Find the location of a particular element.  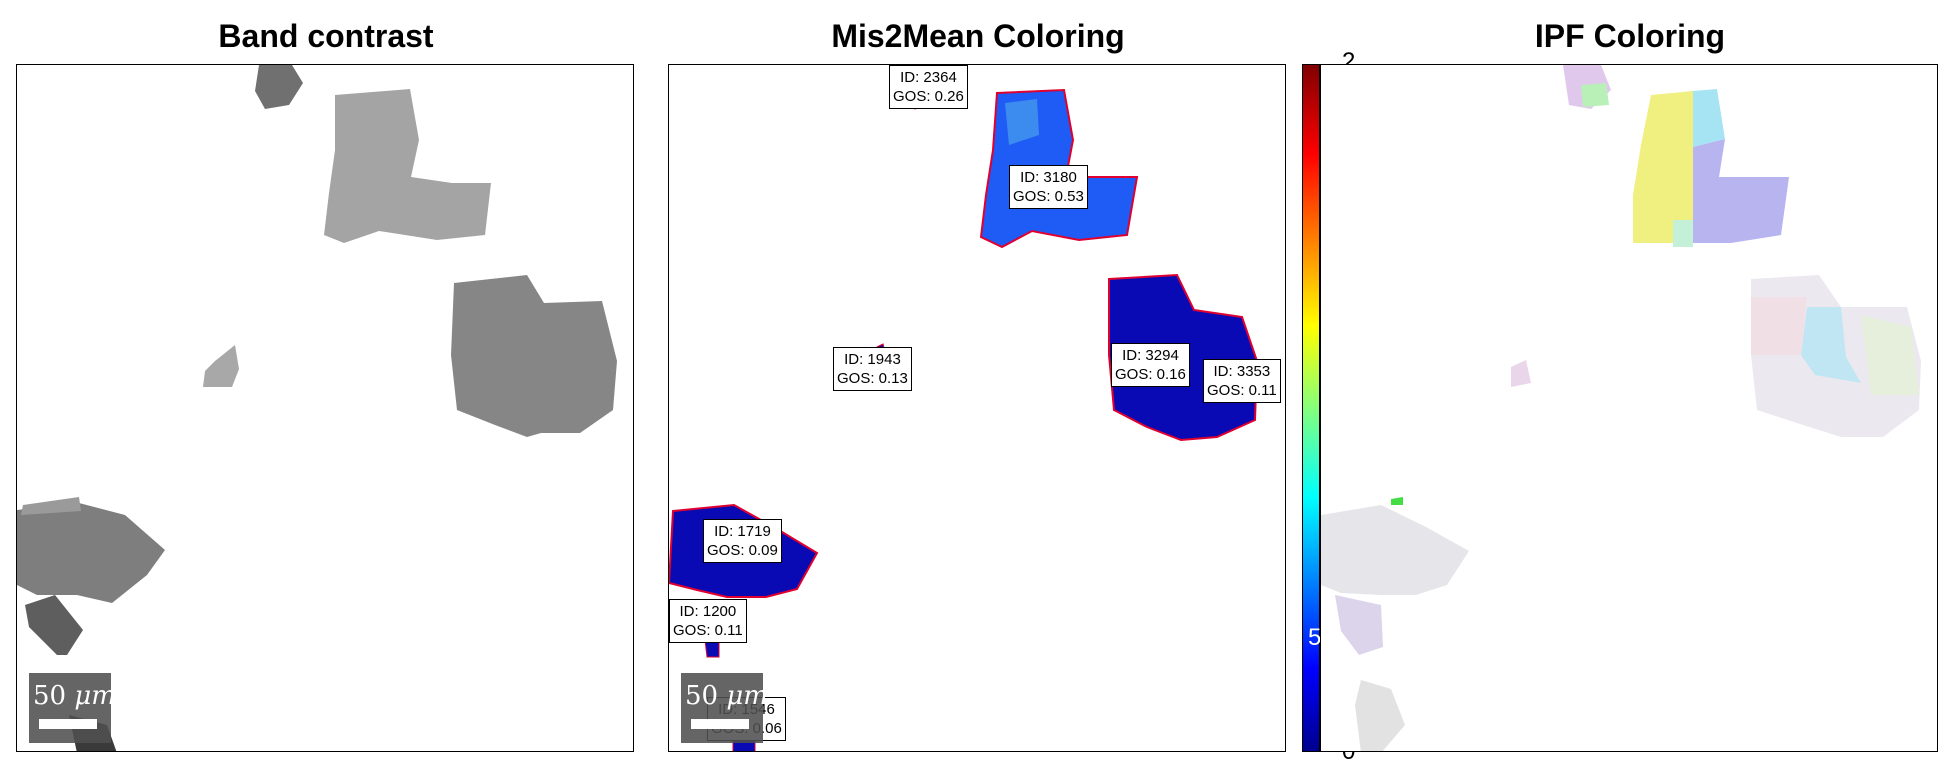

grain-id: ID: 3353 is located at coordinates (1242, 371).